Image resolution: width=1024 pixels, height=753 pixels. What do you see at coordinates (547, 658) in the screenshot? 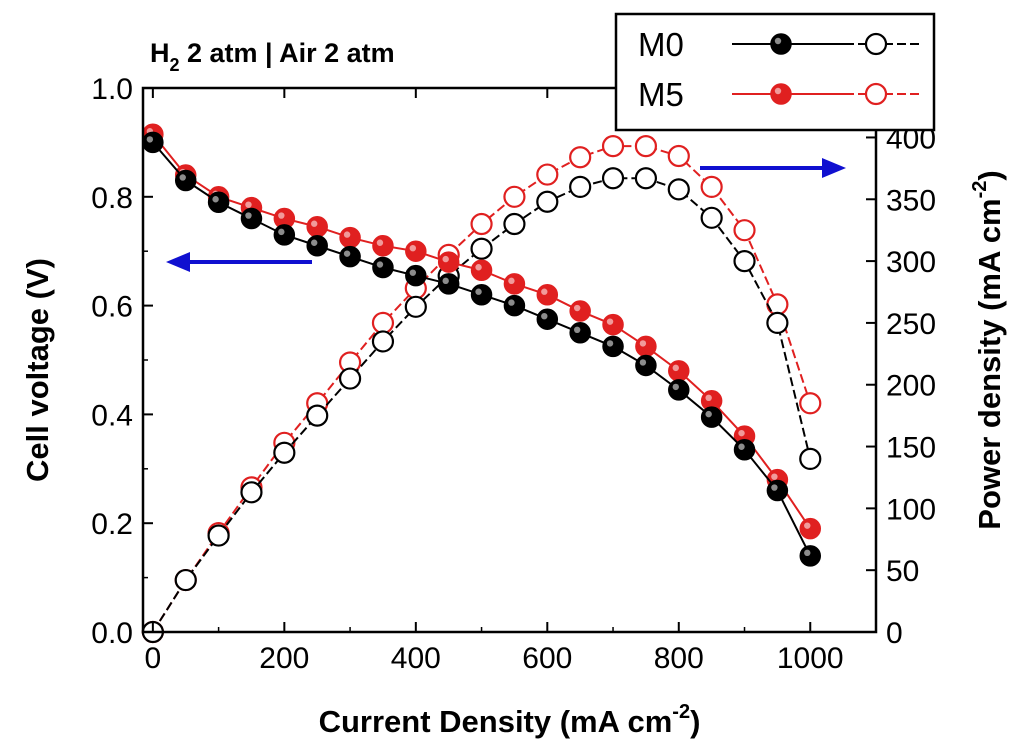
I see `x-tick-label: 600` at bounding box center [547, 658].